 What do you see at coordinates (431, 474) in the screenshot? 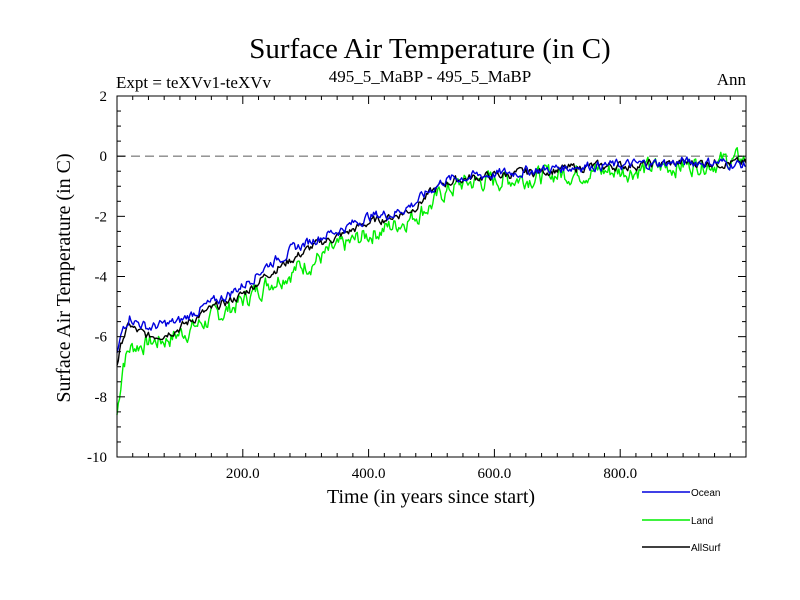
I see `x-axis-tick-labels: 200.0 400.0 600.0 800.0` at bounding box center [431, 474].